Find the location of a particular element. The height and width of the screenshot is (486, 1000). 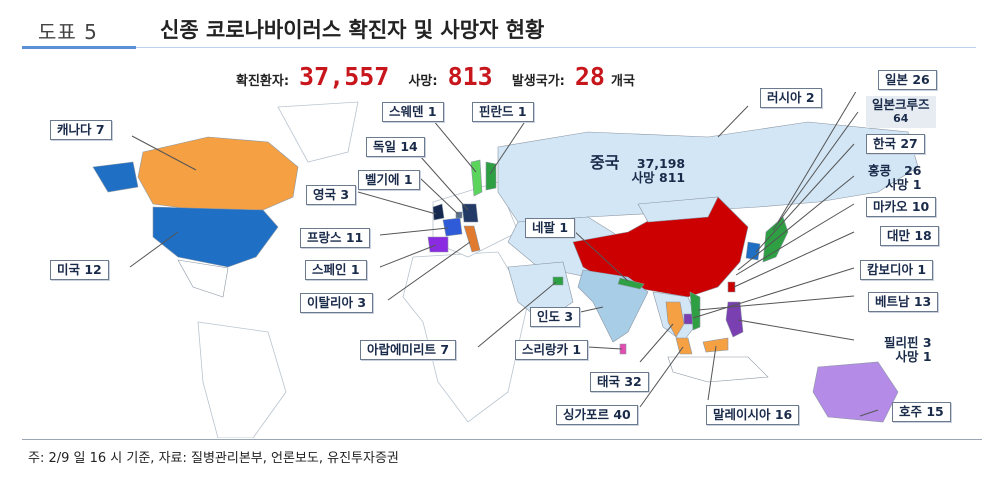

philippines-name: 필리핀 3 is located at coordinates (908, 342).